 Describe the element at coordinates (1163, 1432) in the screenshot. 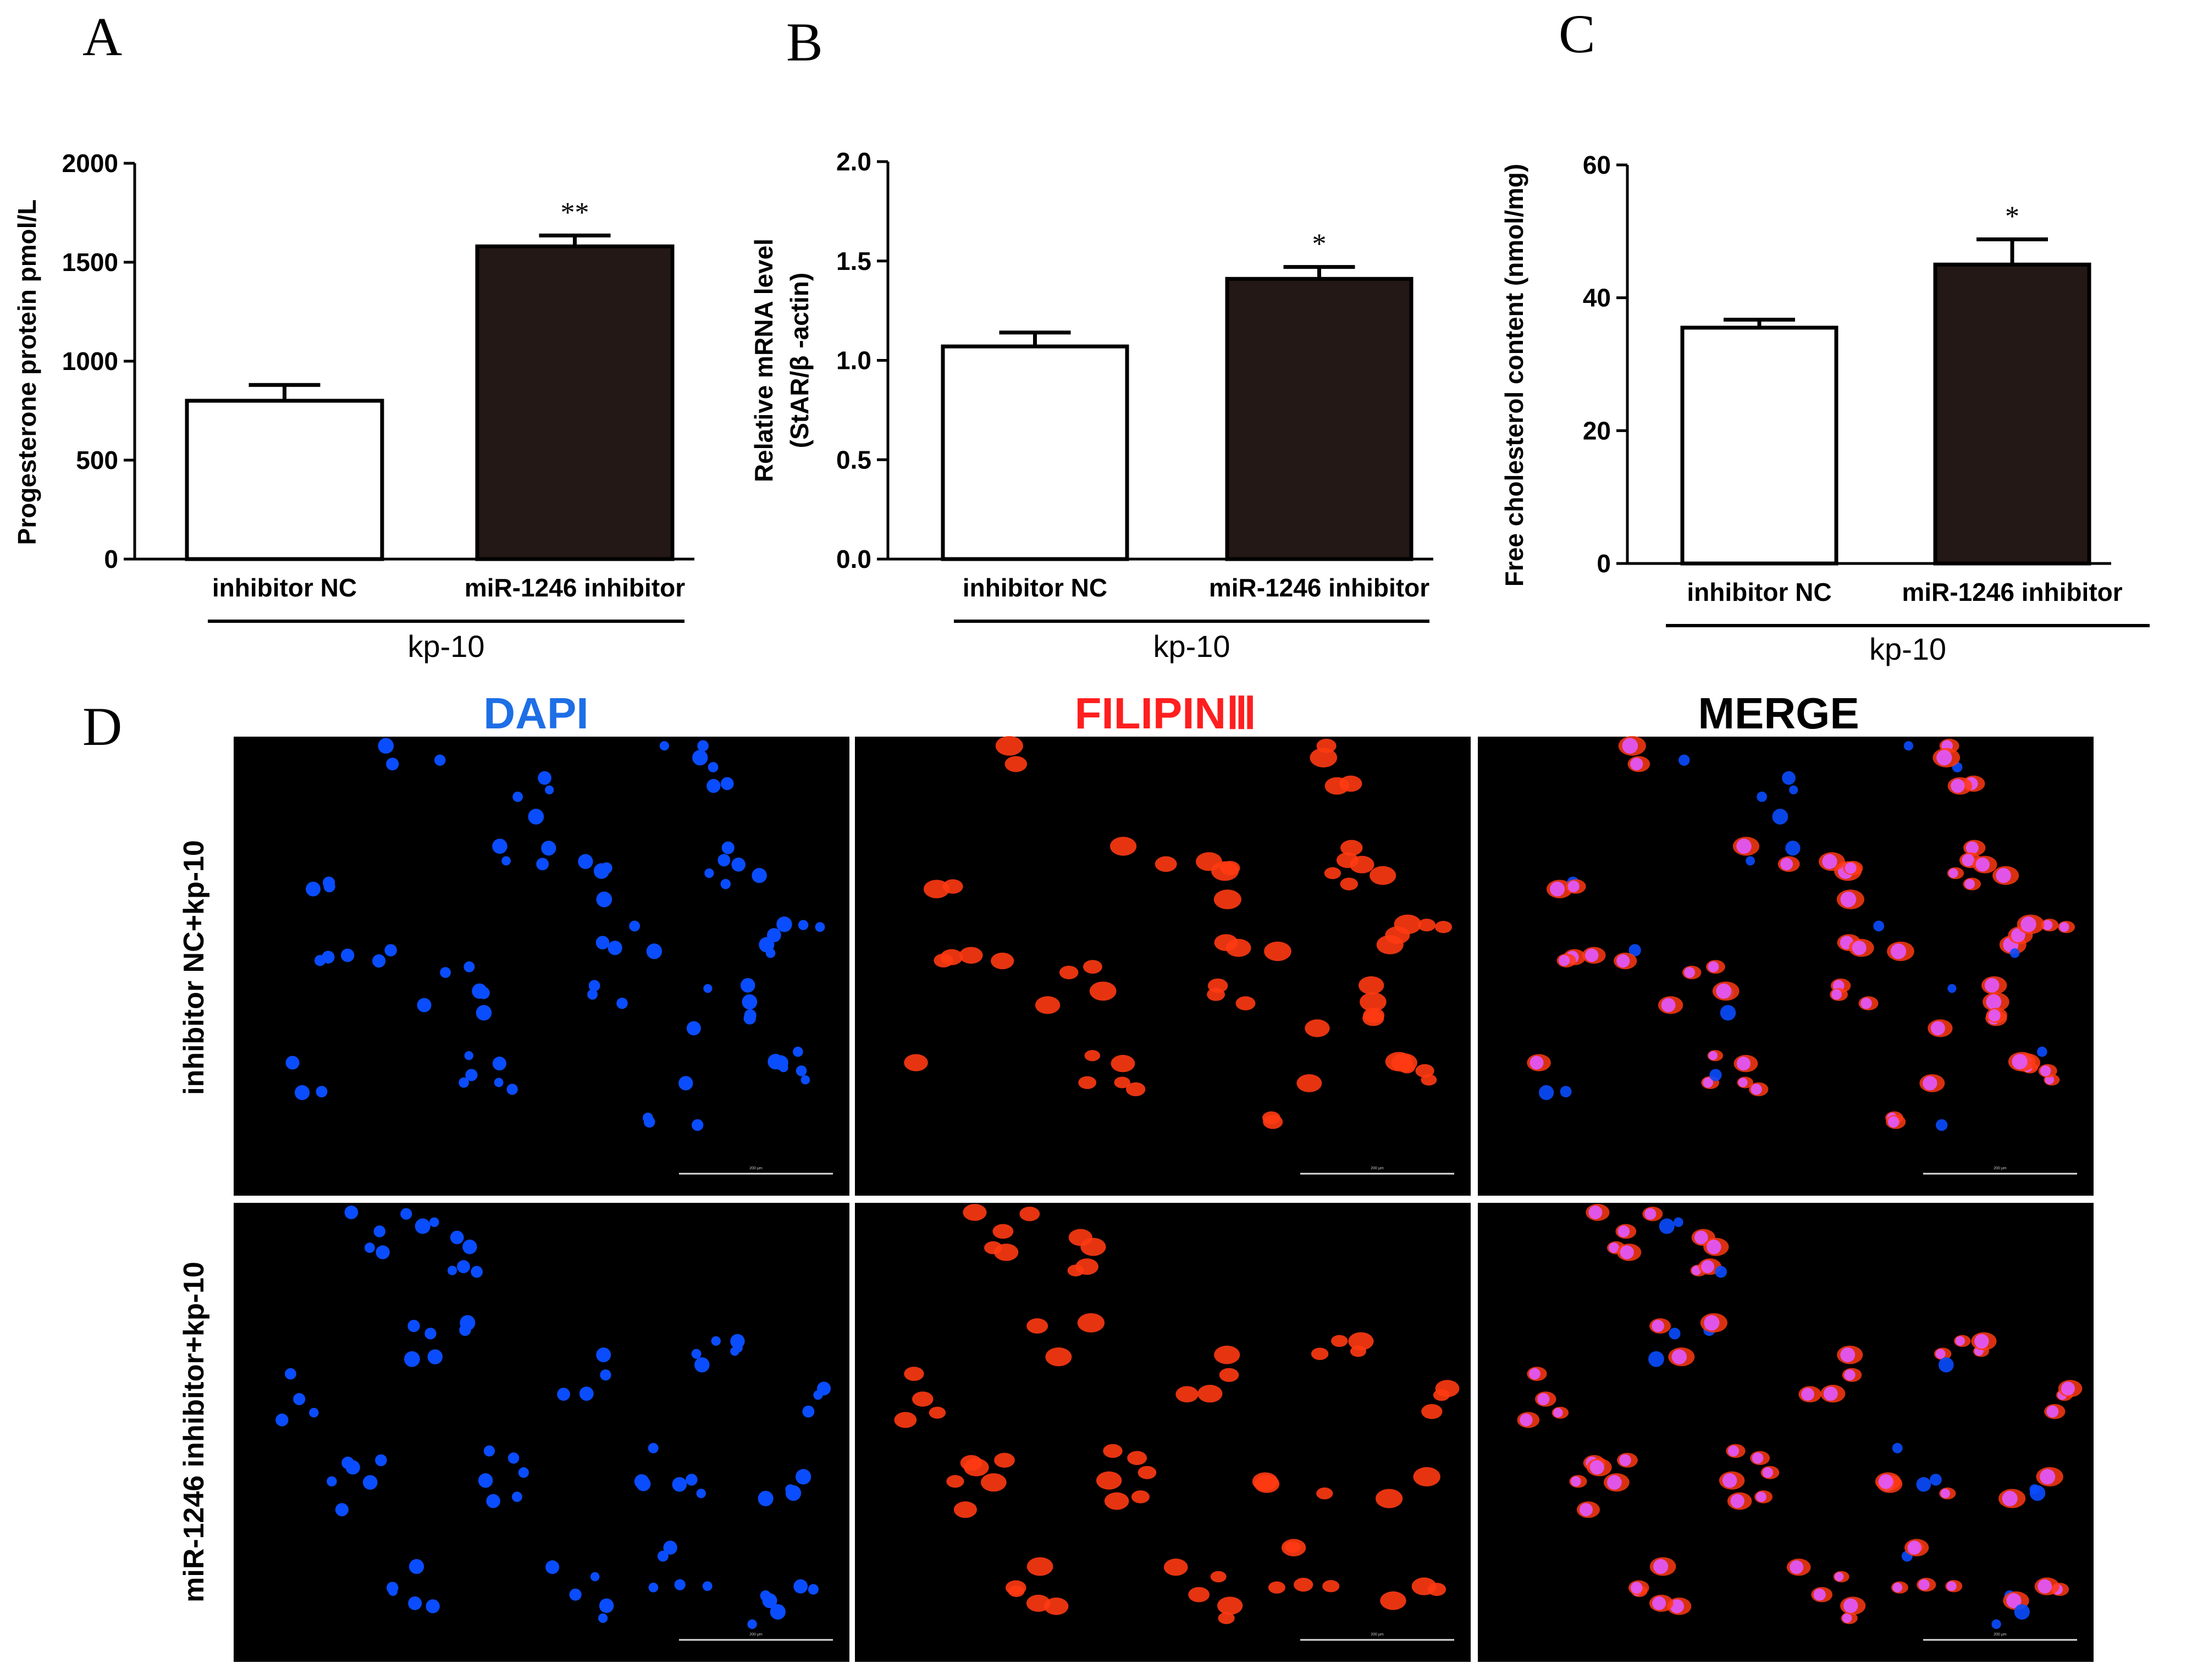

I see `micrograph-filipin-row2: 200 μm` at that location.